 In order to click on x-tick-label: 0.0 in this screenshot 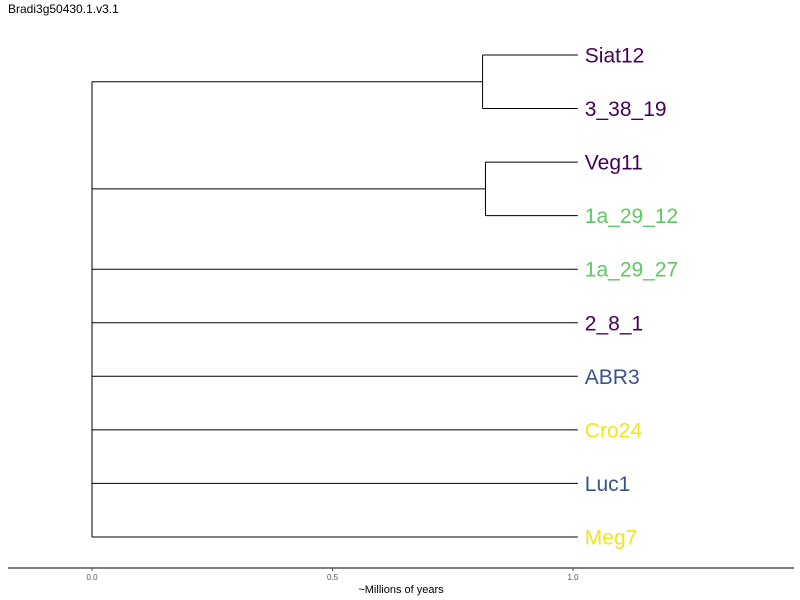, I will do `click(92, 577)`.